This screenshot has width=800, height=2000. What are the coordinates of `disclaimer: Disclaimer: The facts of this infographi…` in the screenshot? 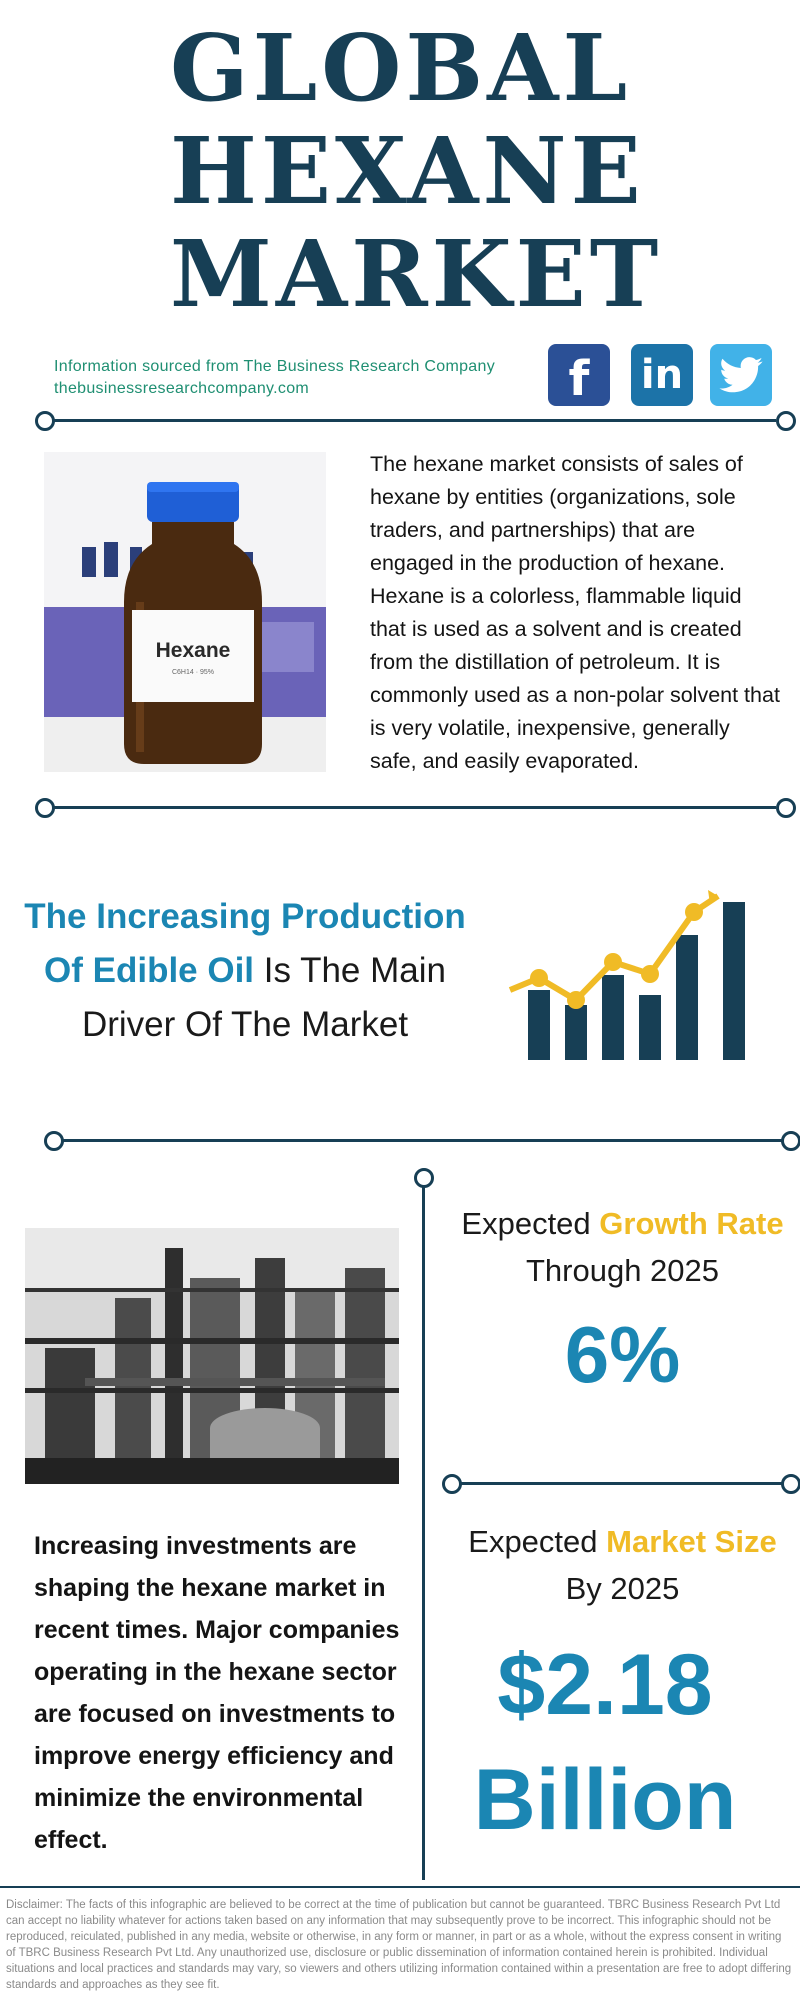 It's located at (399, 1945).